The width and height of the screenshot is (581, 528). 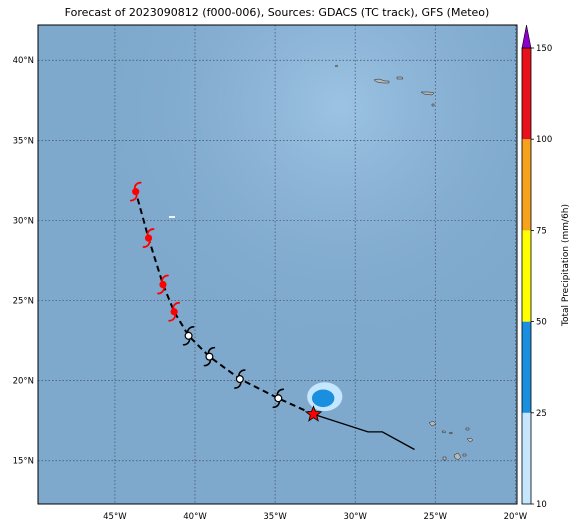 I want to click on colorbar-tick-label: 150, so click(x=544, y=49).